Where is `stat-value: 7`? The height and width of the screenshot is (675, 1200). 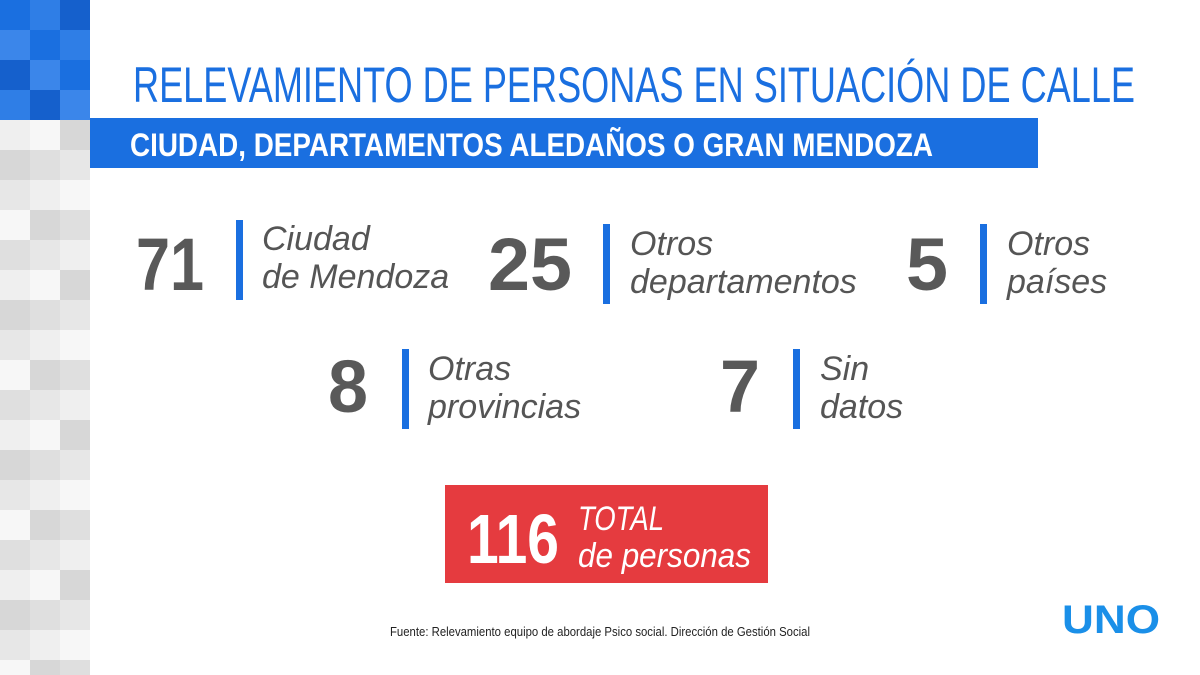 stat-value: 7 is located at coordinates (740, 386).